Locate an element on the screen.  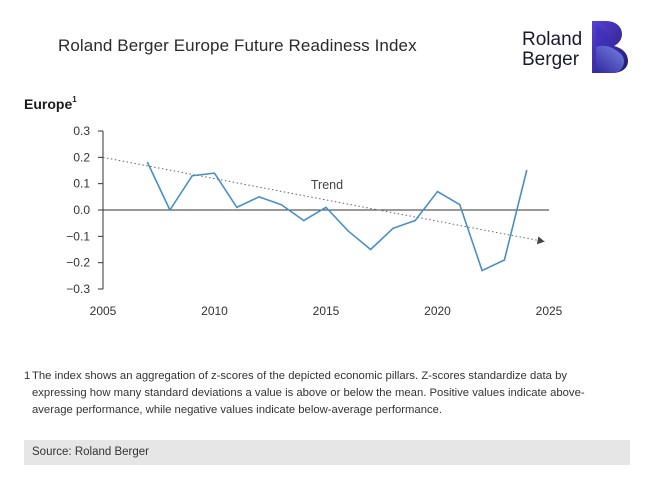
x-tick-label: 2015 is located at coordinates (326, 311).